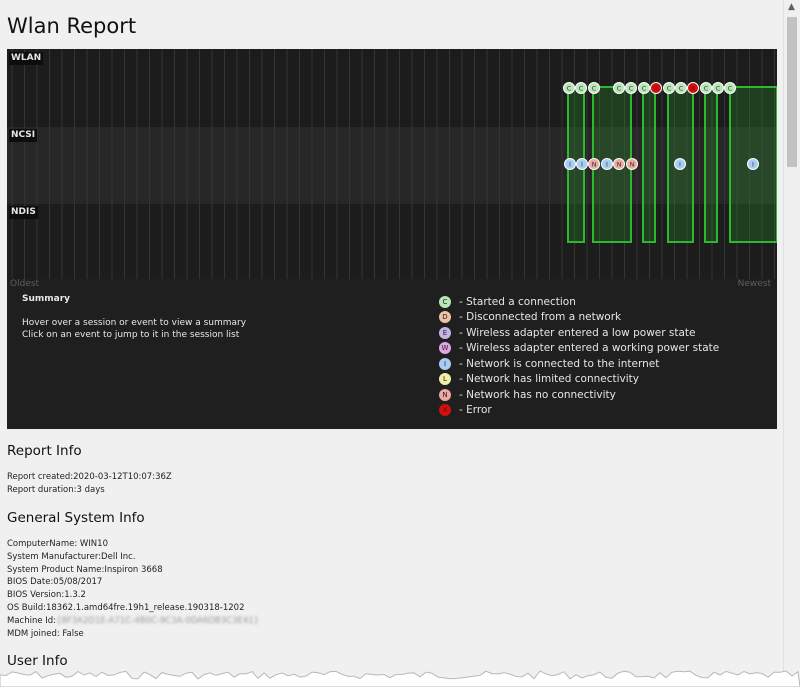 This screenshot has height=687, width=800. What do you see at coordinates (72, 26) in the screenshot?
I see `page-title: Wlan Report` at bounding box center [72, 26].